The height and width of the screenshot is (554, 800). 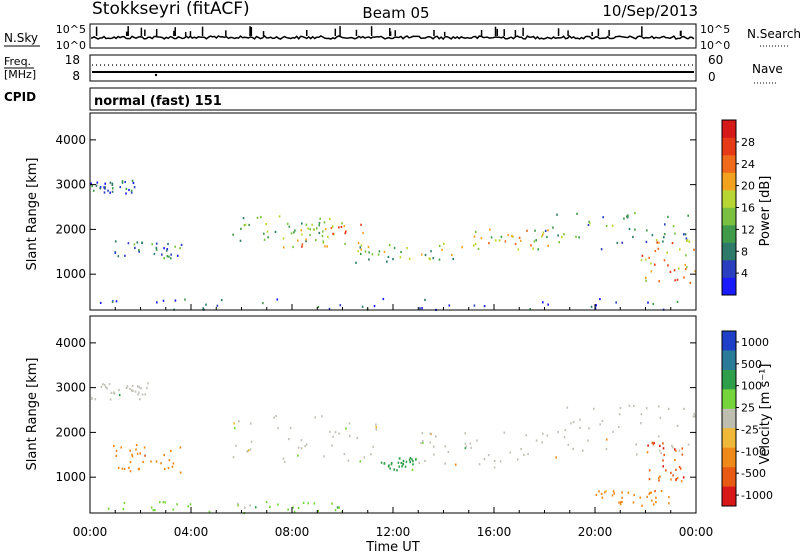 I want to click on velocity-colorbar-tick-label: 1000, so click(x=755, y=342).